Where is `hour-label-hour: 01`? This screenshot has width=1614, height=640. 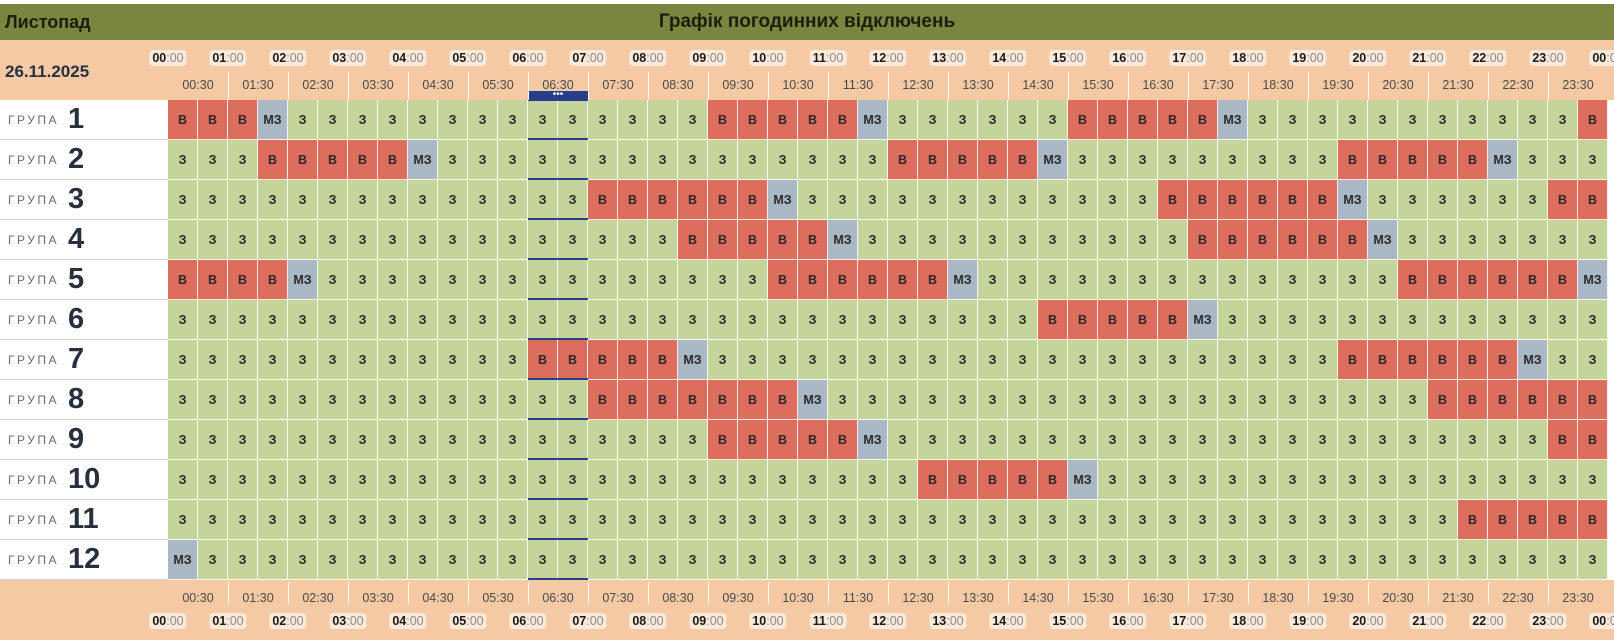 hour-label-hour: 01 is located at coordinates (219, 621).